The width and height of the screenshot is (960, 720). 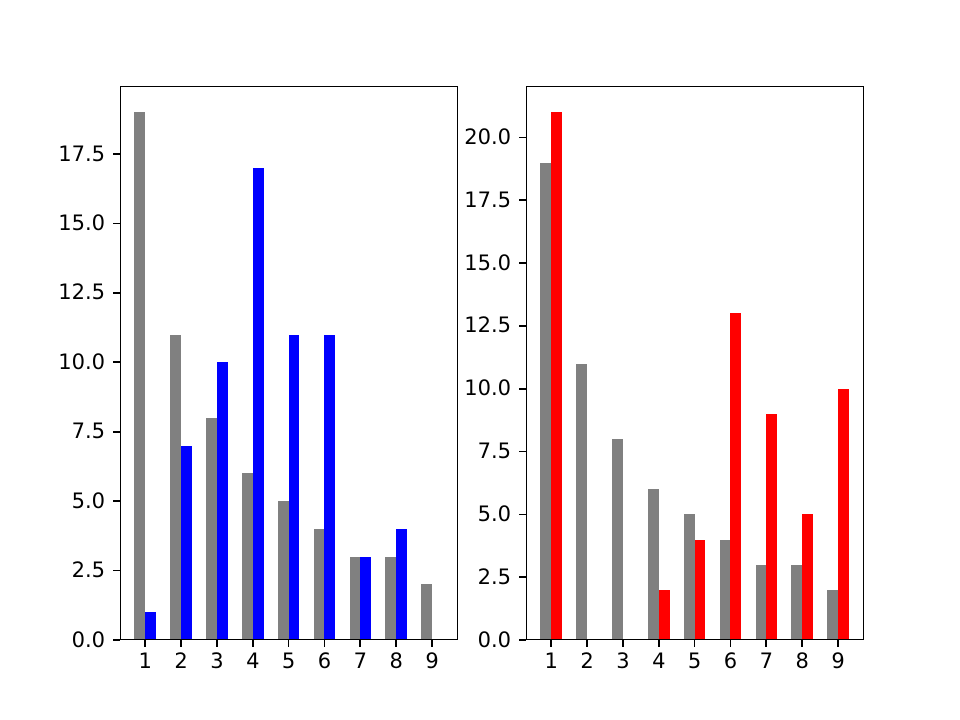 What do you see at coordinates (487, 388) in the screenshot?
I see `right-y-tick-label-10.0: 10.0` at bounding box center [487, 388].